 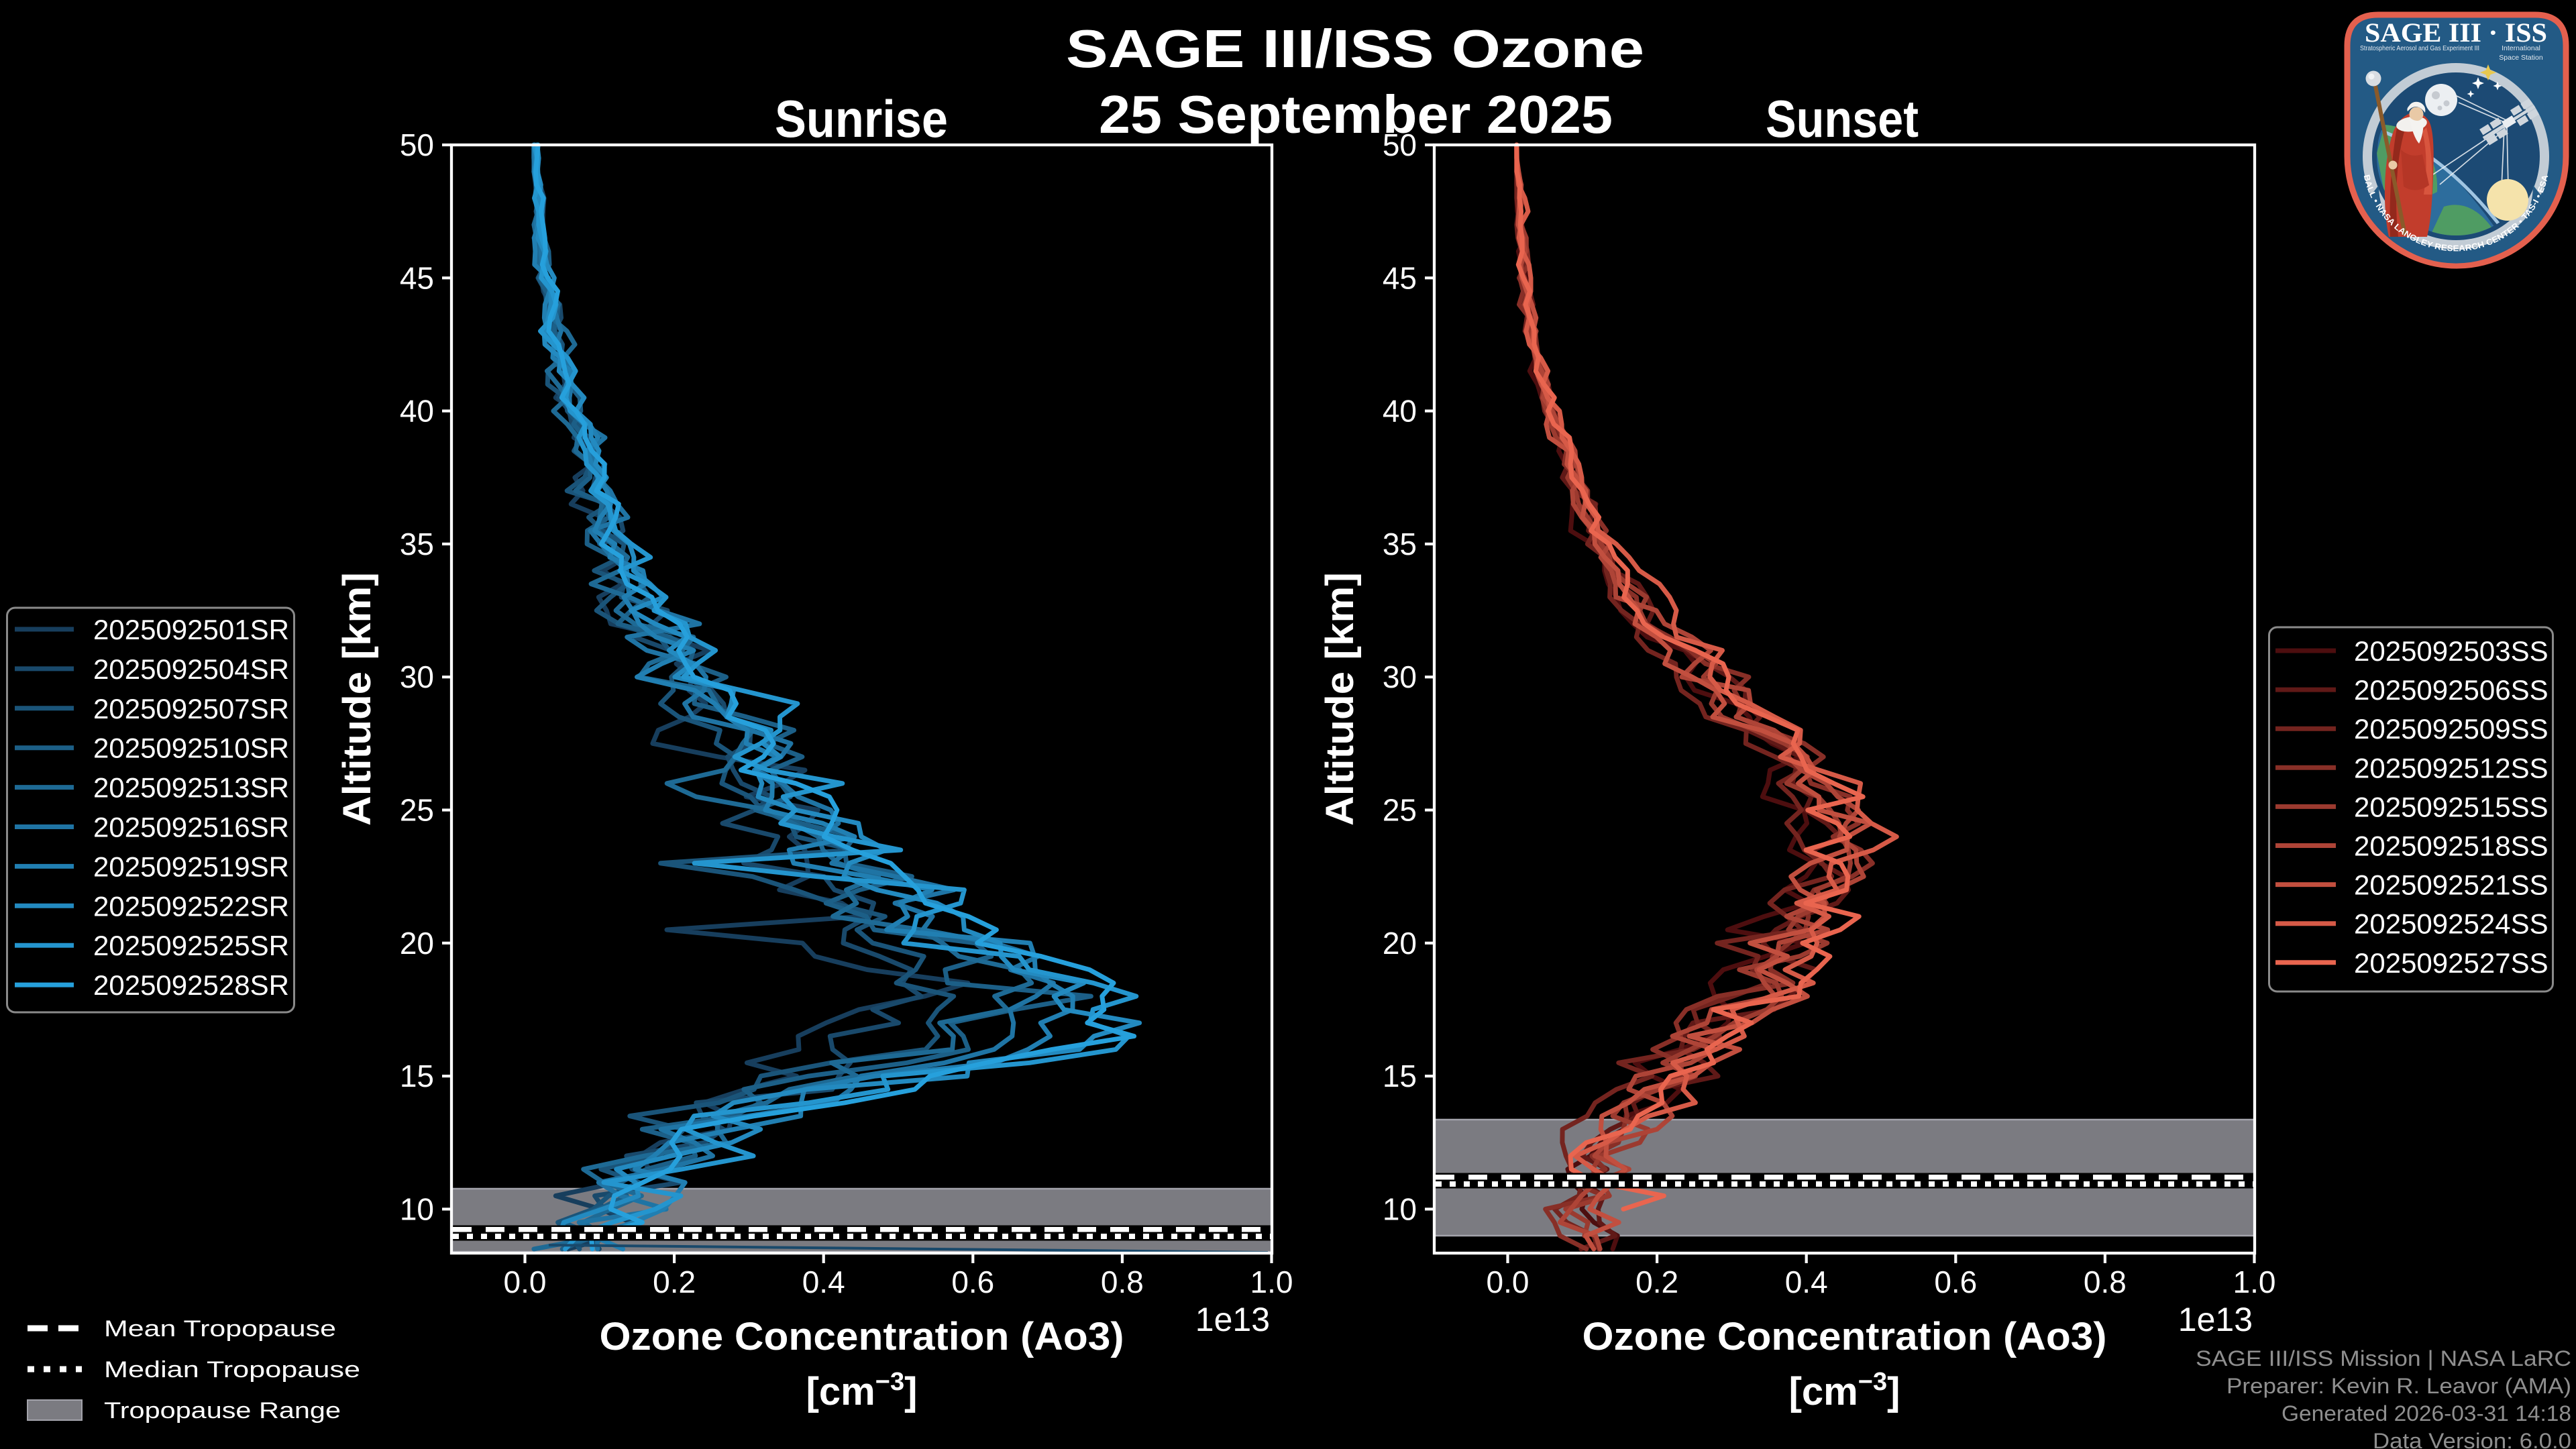 I want to click on svg-text: Data Version: 6.0.0, so click(x=2472, y=1439).